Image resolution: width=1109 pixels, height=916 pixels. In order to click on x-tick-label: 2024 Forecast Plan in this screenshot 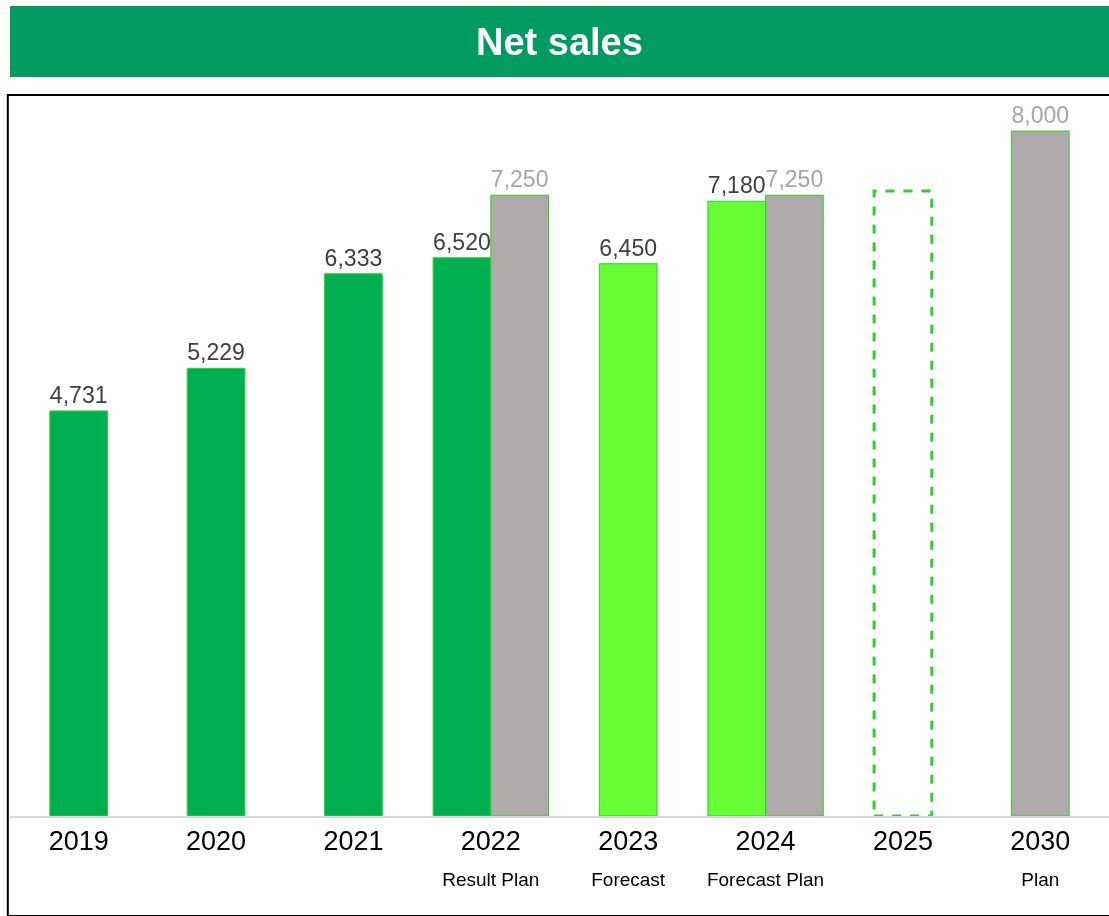, I will do `click(765, 858)`.